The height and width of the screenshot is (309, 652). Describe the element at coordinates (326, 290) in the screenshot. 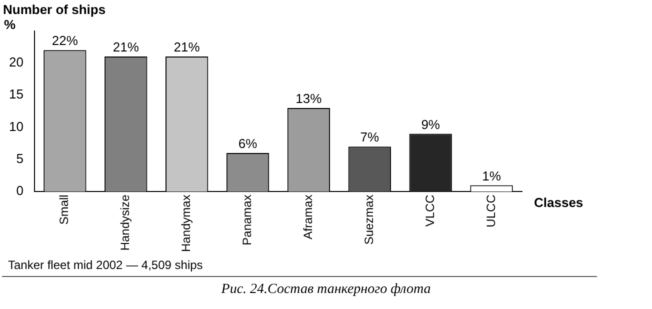

I see `text: Рис. 24.Состав танкерного флота` at that location.